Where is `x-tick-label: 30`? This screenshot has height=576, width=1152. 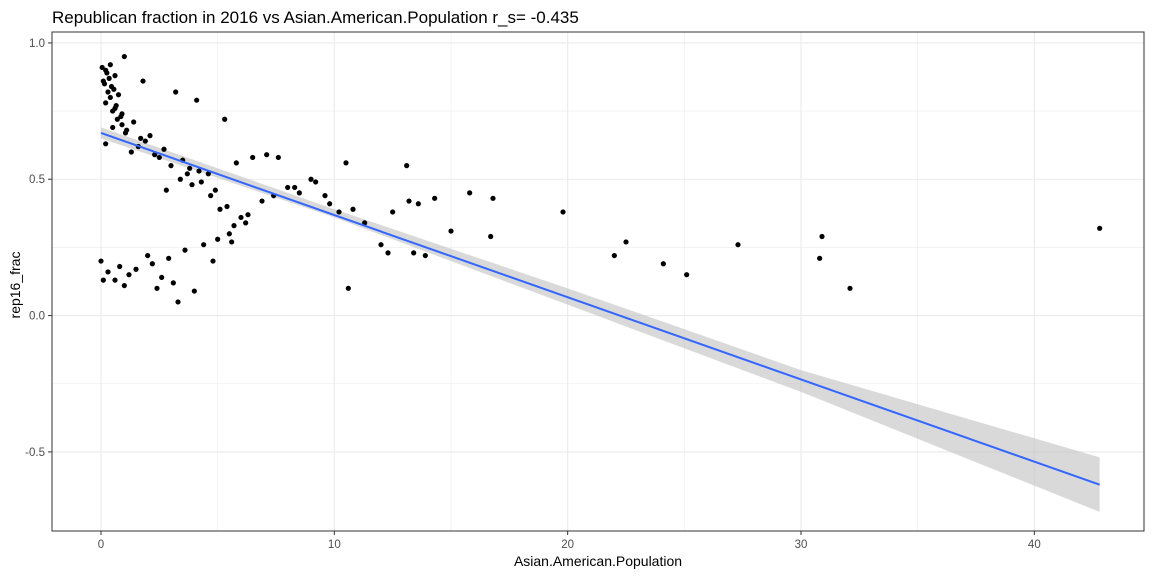
x-tick-label: 30 is located at coordinates (801, 545).